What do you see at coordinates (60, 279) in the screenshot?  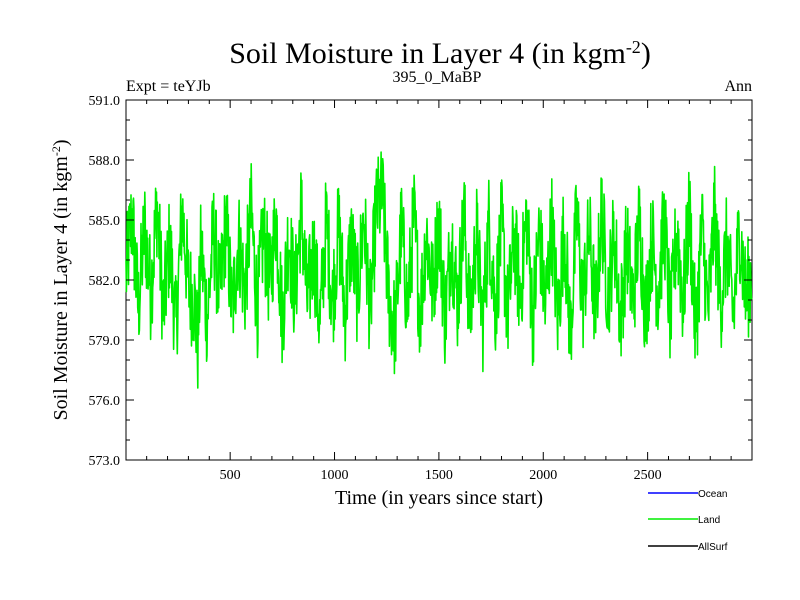 I see `y-axis-label: Soil Moisture in Layer 4 (in kgm-2)` at bounding box center [60, 279].